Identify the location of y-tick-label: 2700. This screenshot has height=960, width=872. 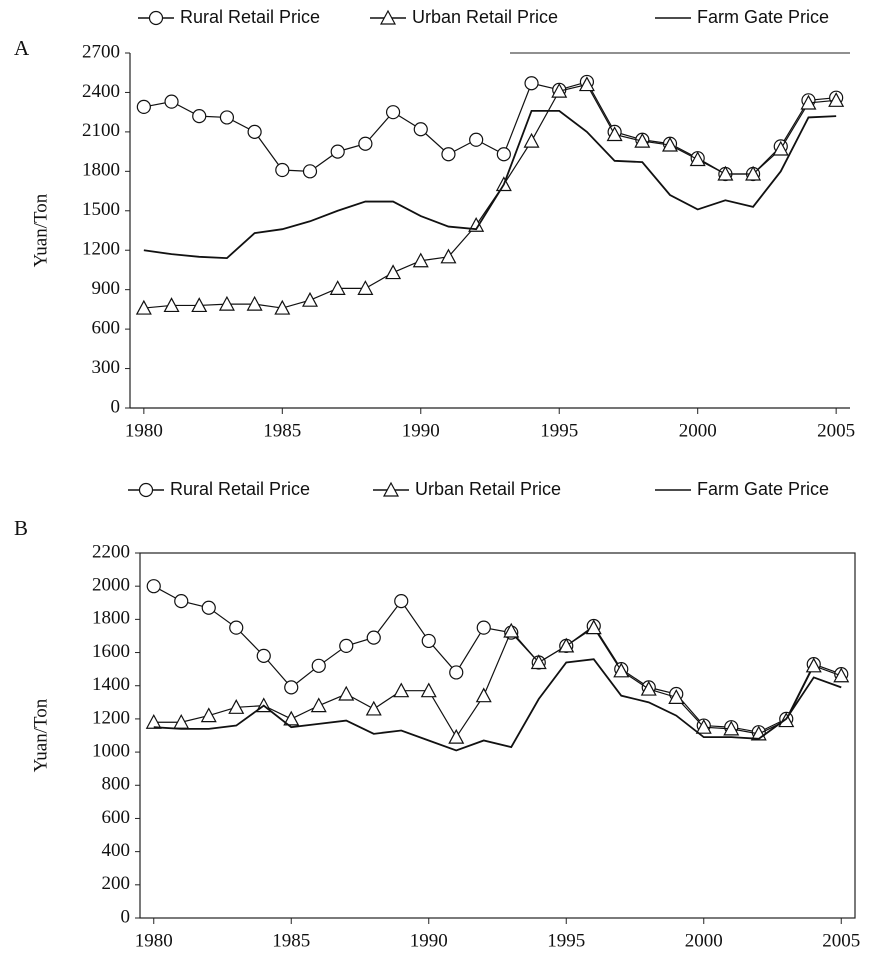
(101, 51).